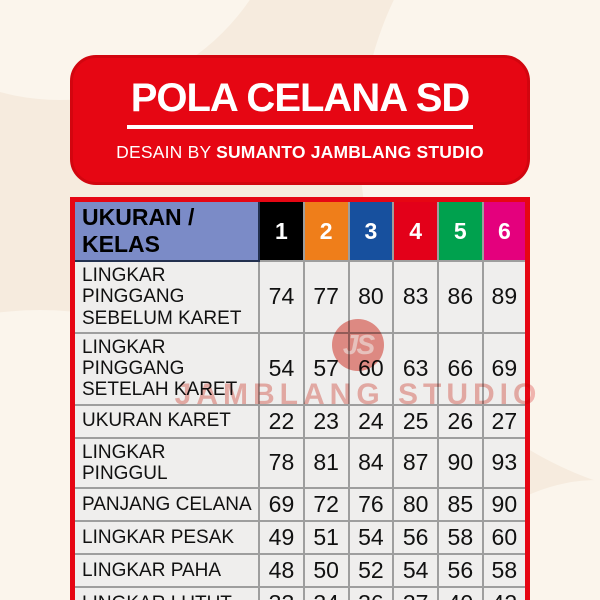 The image size is (600, 600). Describe the element at coordinates (166, 297) in the screenshot. I see `row-label-cell: LINGKAR PINGGANG SEBELUM KARET` at that location.